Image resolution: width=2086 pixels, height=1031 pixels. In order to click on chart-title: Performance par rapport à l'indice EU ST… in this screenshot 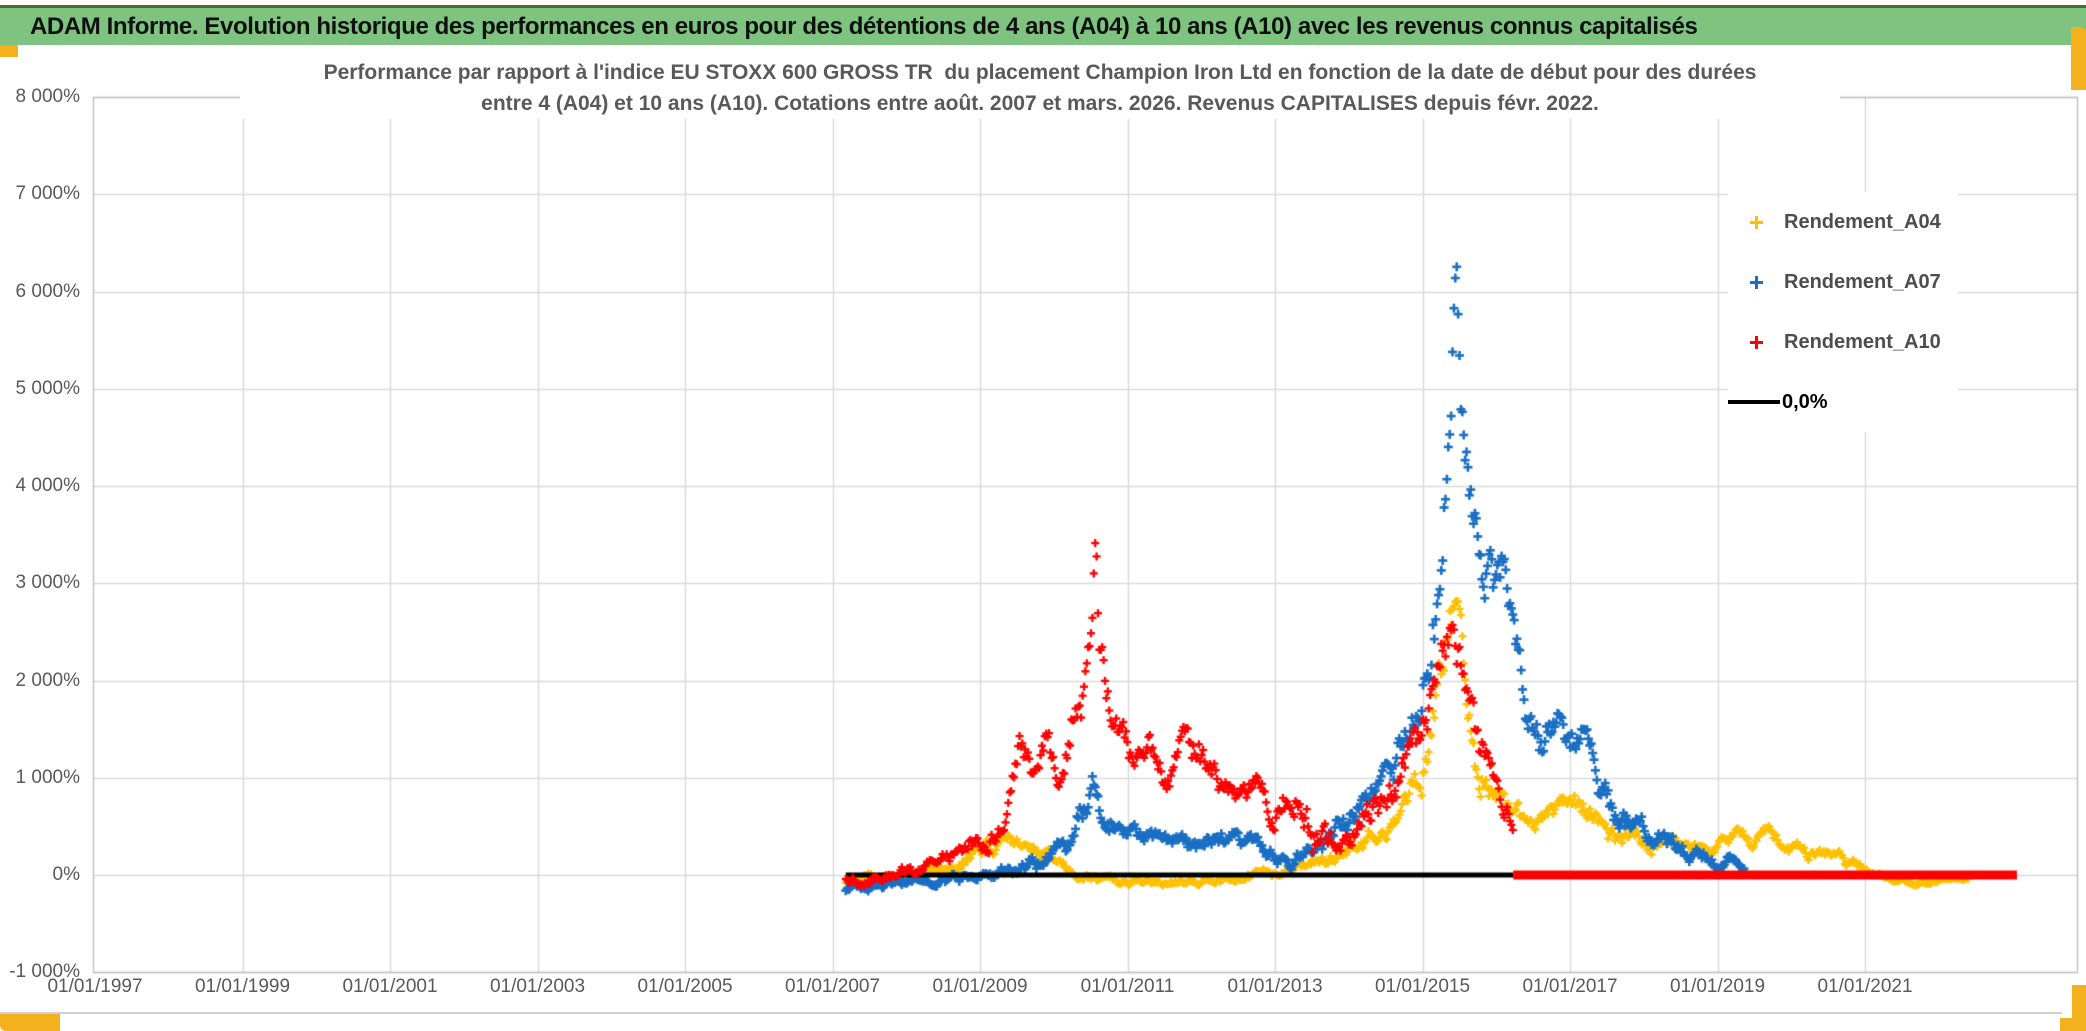, I will do `click(1040, 88)`.